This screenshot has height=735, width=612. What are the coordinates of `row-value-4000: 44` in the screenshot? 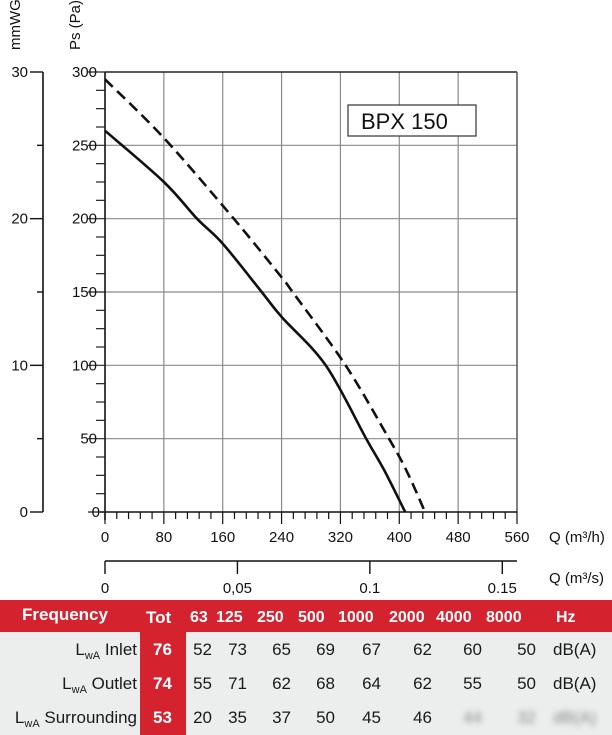 It's located at (472, 717).